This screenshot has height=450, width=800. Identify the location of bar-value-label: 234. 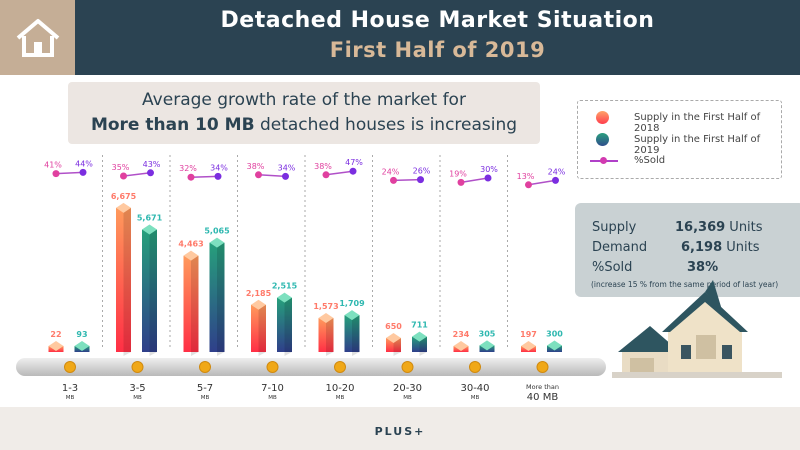
(461, 334).